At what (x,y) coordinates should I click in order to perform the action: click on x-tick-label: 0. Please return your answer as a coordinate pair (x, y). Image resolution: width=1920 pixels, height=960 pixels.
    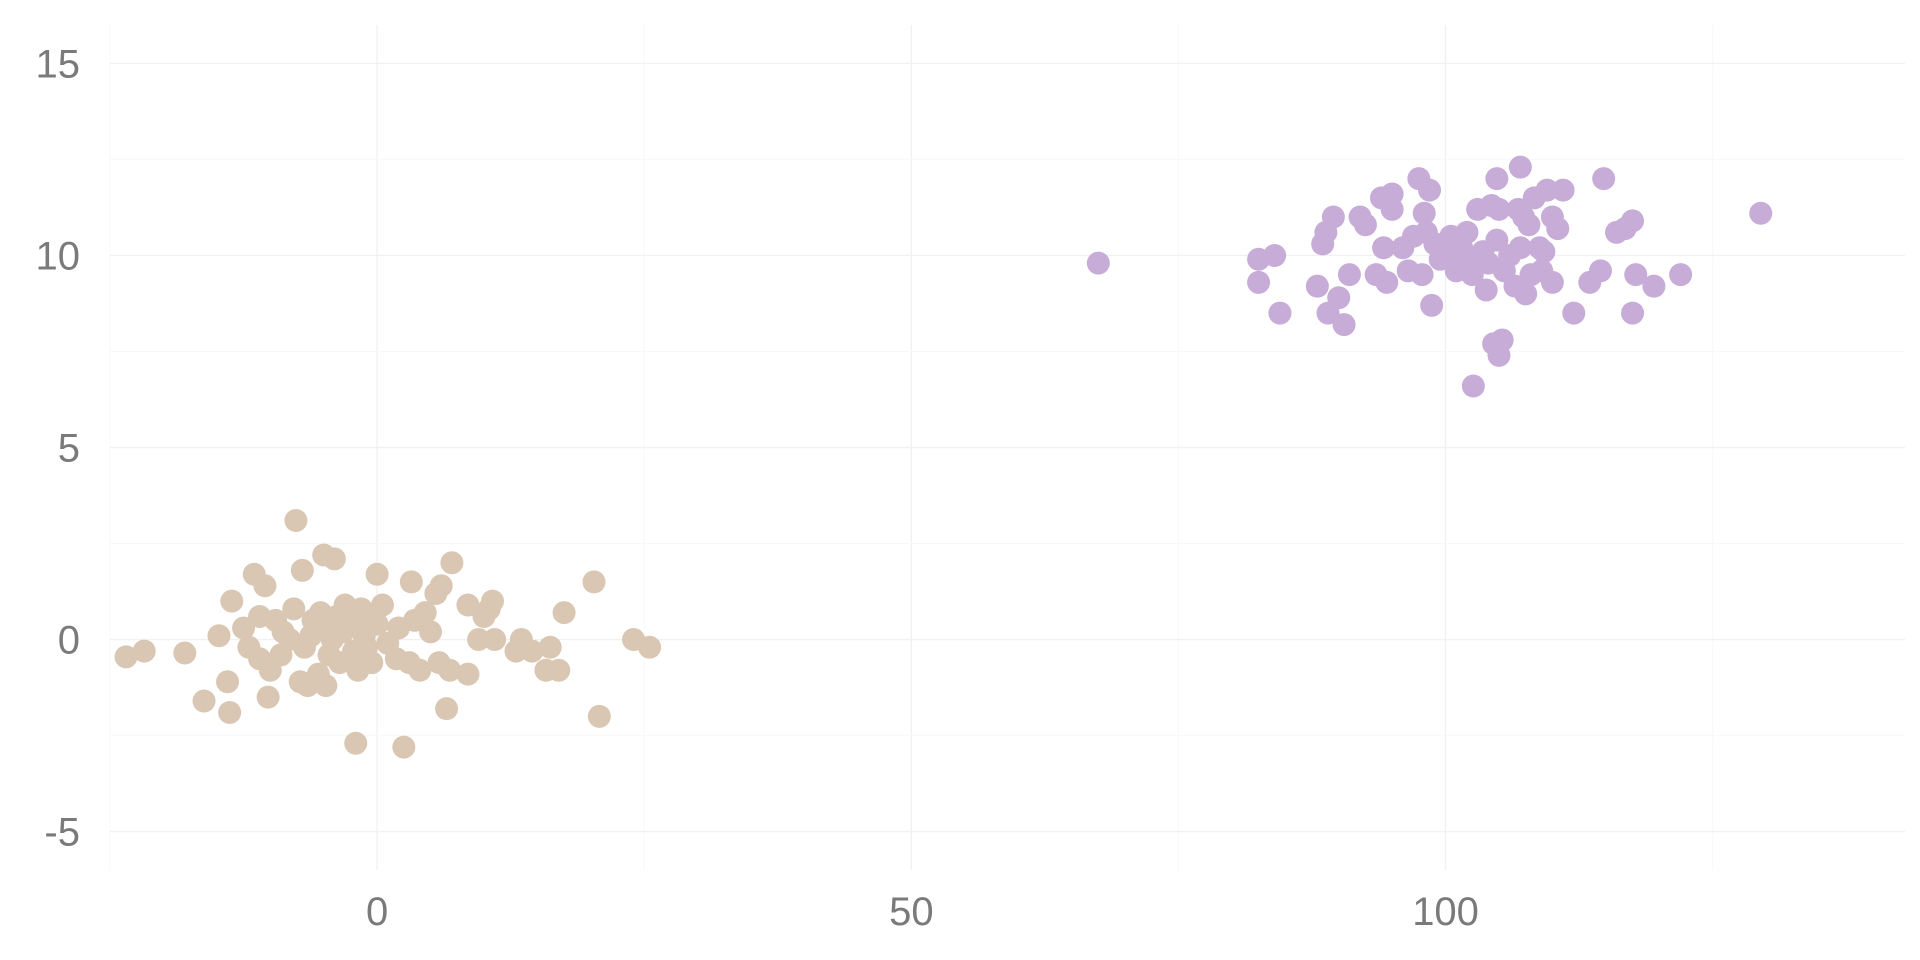
    Looking at the image, I should click on (377, 912).